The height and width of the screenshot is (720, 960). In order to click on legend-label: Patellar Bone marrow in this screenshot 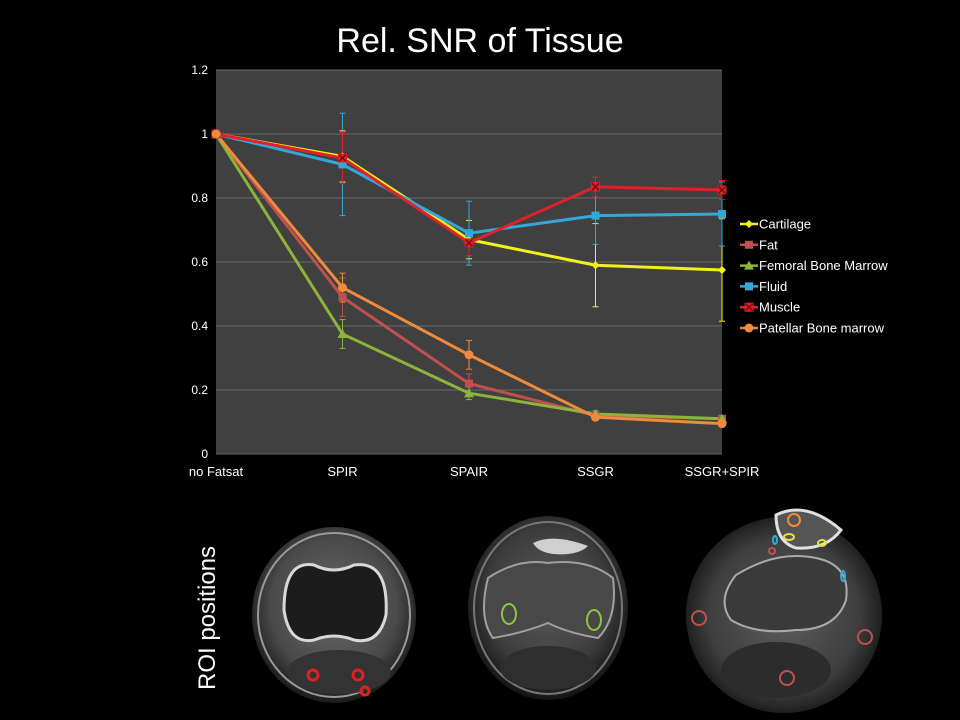, I will do `click(822, 328)`.